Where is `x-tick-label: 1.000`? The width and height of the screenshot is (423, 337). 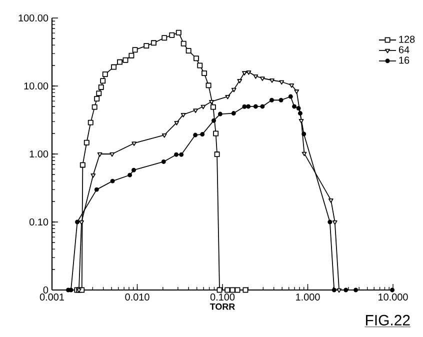 x-tick-label: 1.000 is located at coordinates (308, 297).